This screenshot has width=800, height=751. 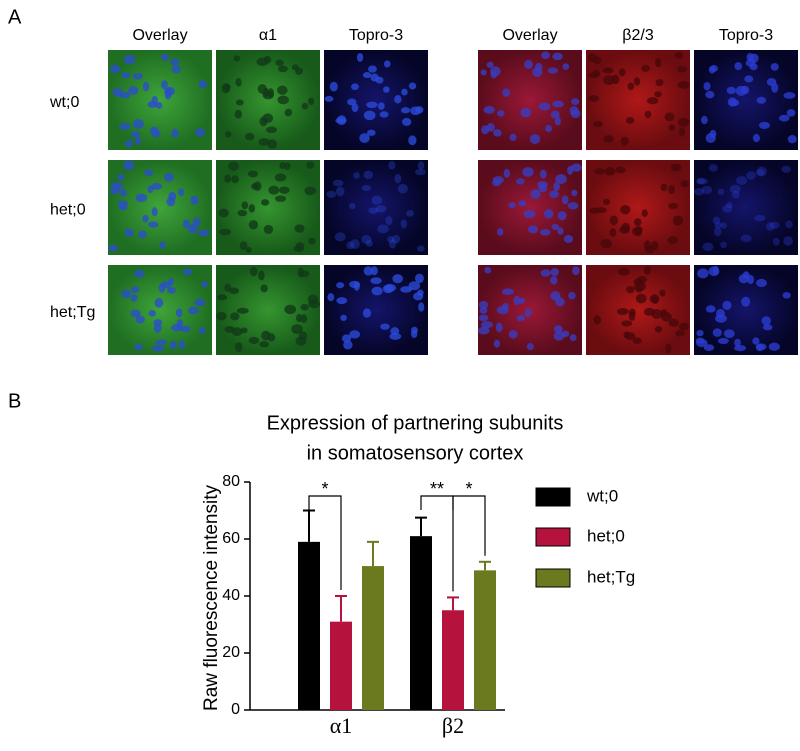 I want to click on y-axis-label: Raw fluorescence intensity, so click(x=211, y=598).